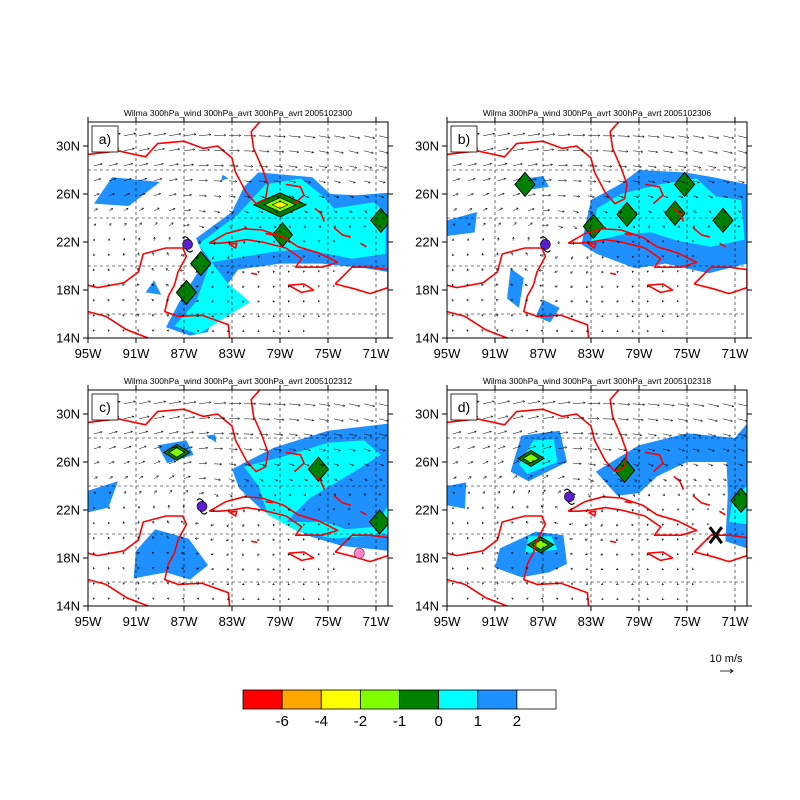 This screenshot has height=800, width=800. What do you see at coordinates (464, 139) in the screenshot?
I see `panel-label-box` at bounding box center [464, 139].